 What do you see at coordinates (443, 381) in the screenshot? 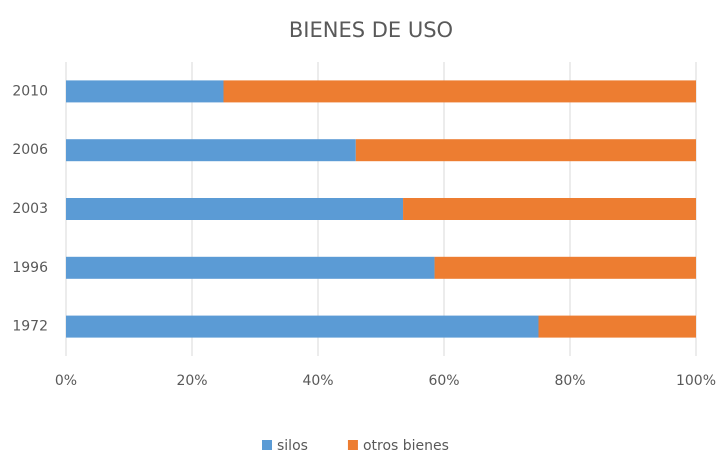
I see `x-tick-label: 60%` at bounding box center [443, 381].